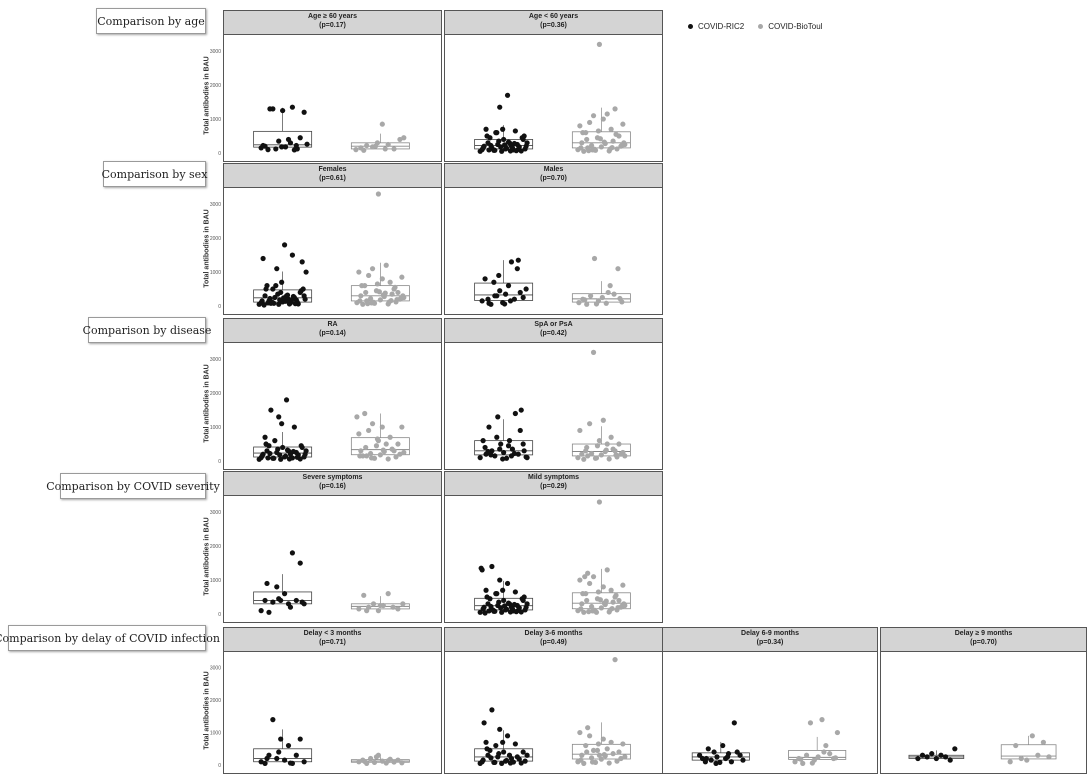  Describe the element at coordinates (151, 21) in the screenshot. I see `section-label: Comparison by age` at that location.